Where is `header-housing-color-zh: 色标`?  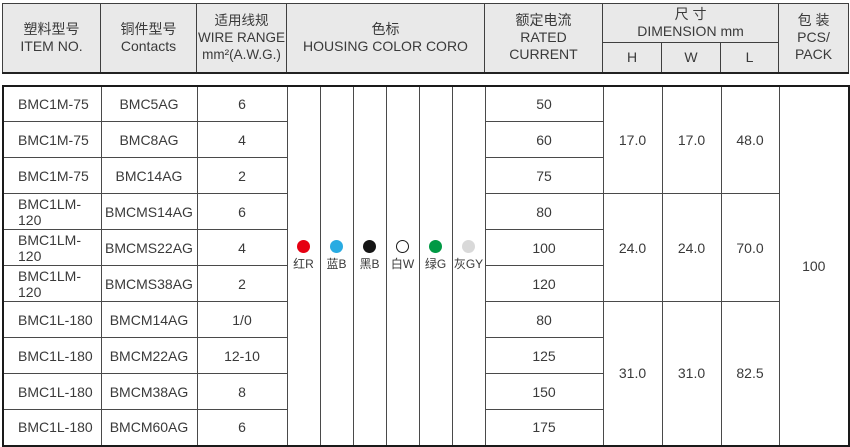 header-housing-color-zh: 色标 is located at coordinates (385, 28).